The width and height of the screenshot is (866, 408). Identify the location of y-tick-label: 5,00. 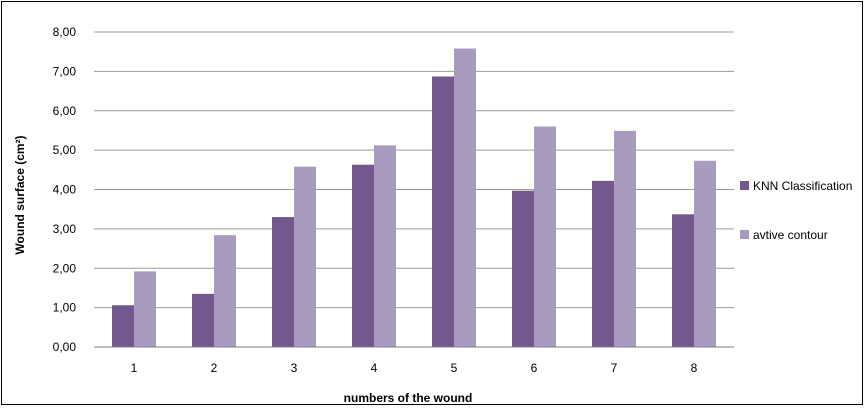
(65, 150).